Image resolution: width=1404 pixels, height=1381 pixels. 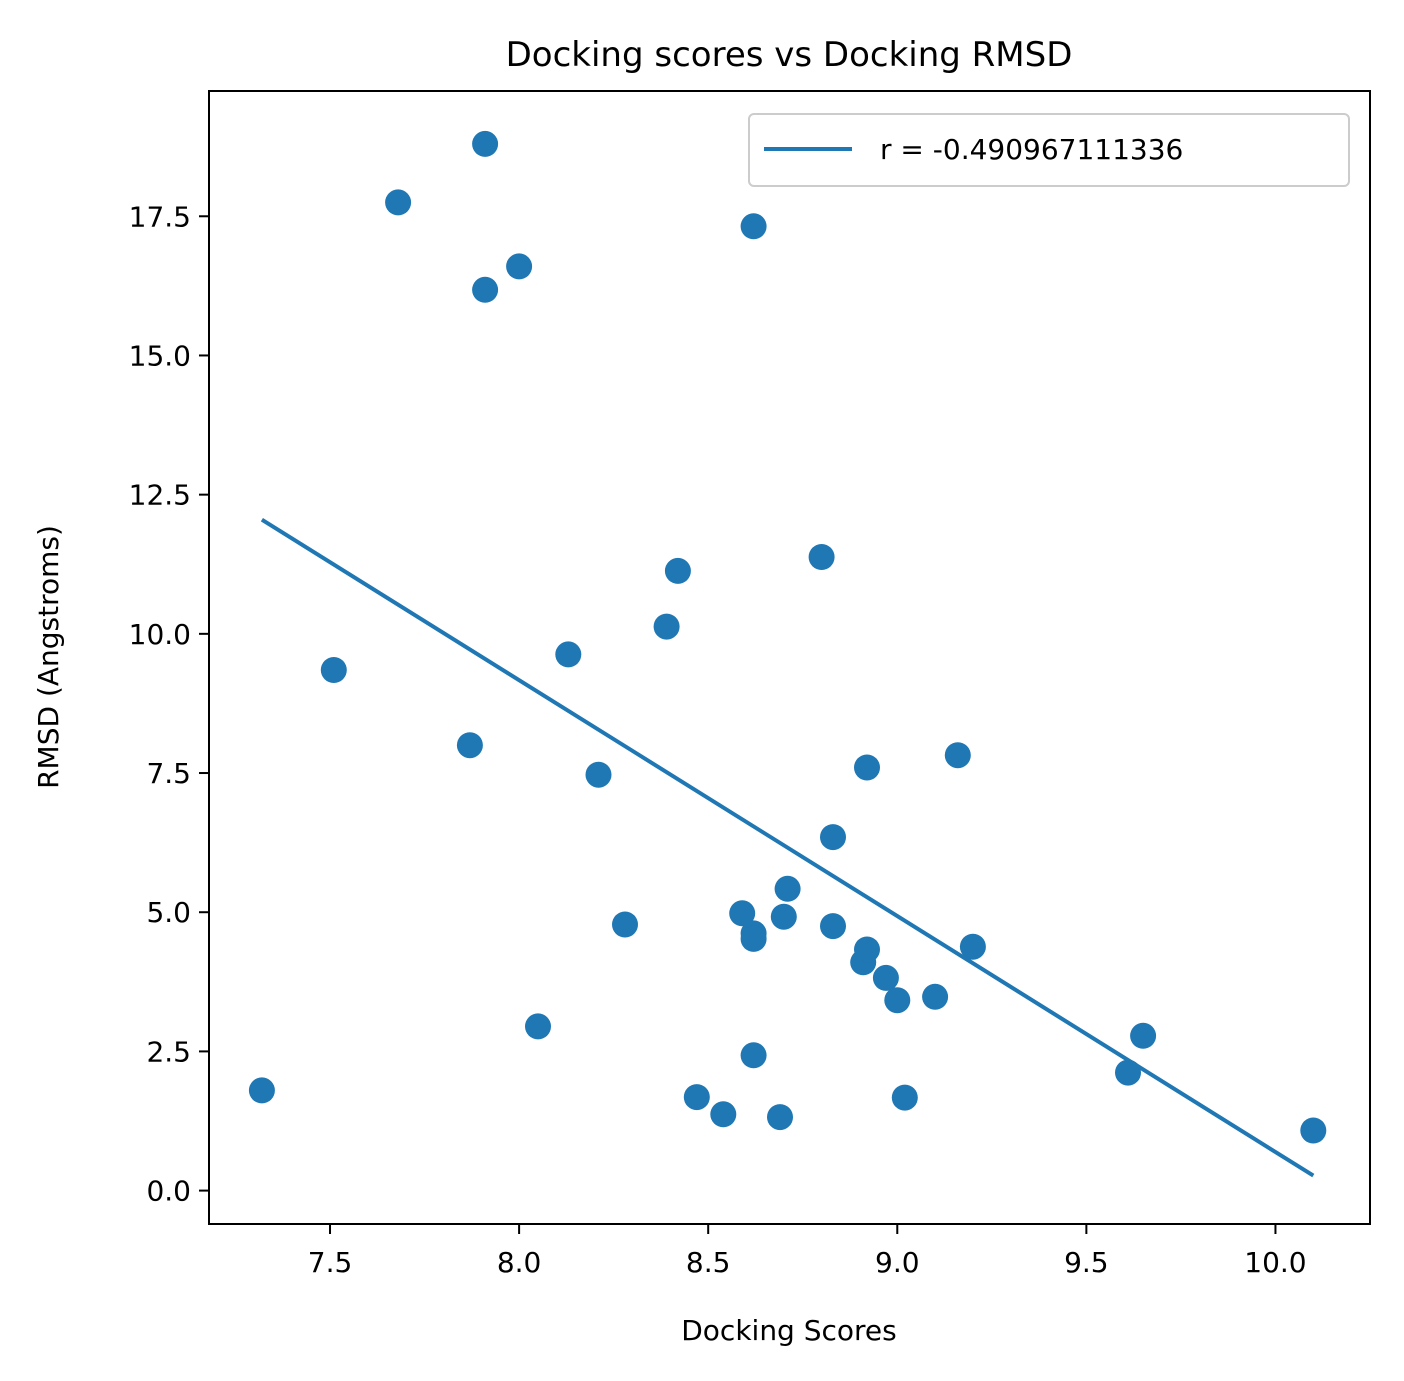 I want to click on legend-box, so click(x=1049, y=150).